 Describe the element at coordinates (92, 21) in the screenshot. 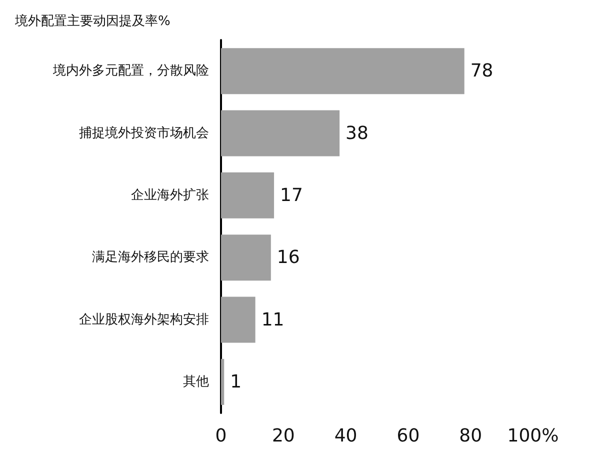

I see `text: 境外配置主要动因提及率%` at that location.